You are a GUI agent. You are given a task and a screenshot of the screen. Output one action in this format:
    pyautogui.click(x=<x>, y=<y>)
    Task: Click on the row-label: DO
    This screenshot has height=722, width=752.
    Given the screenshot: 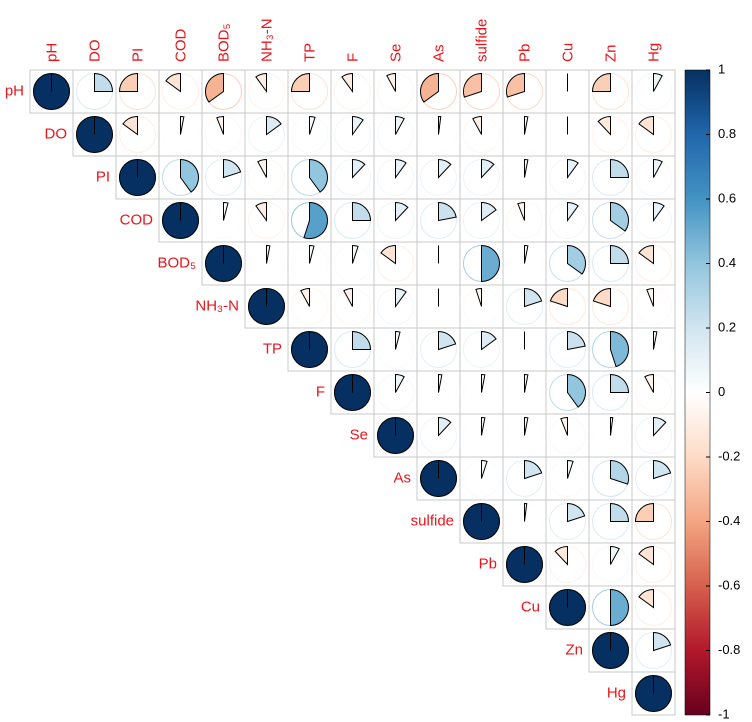 What is the action you would take?
    pyautogui.click(x=56, y=133)
    